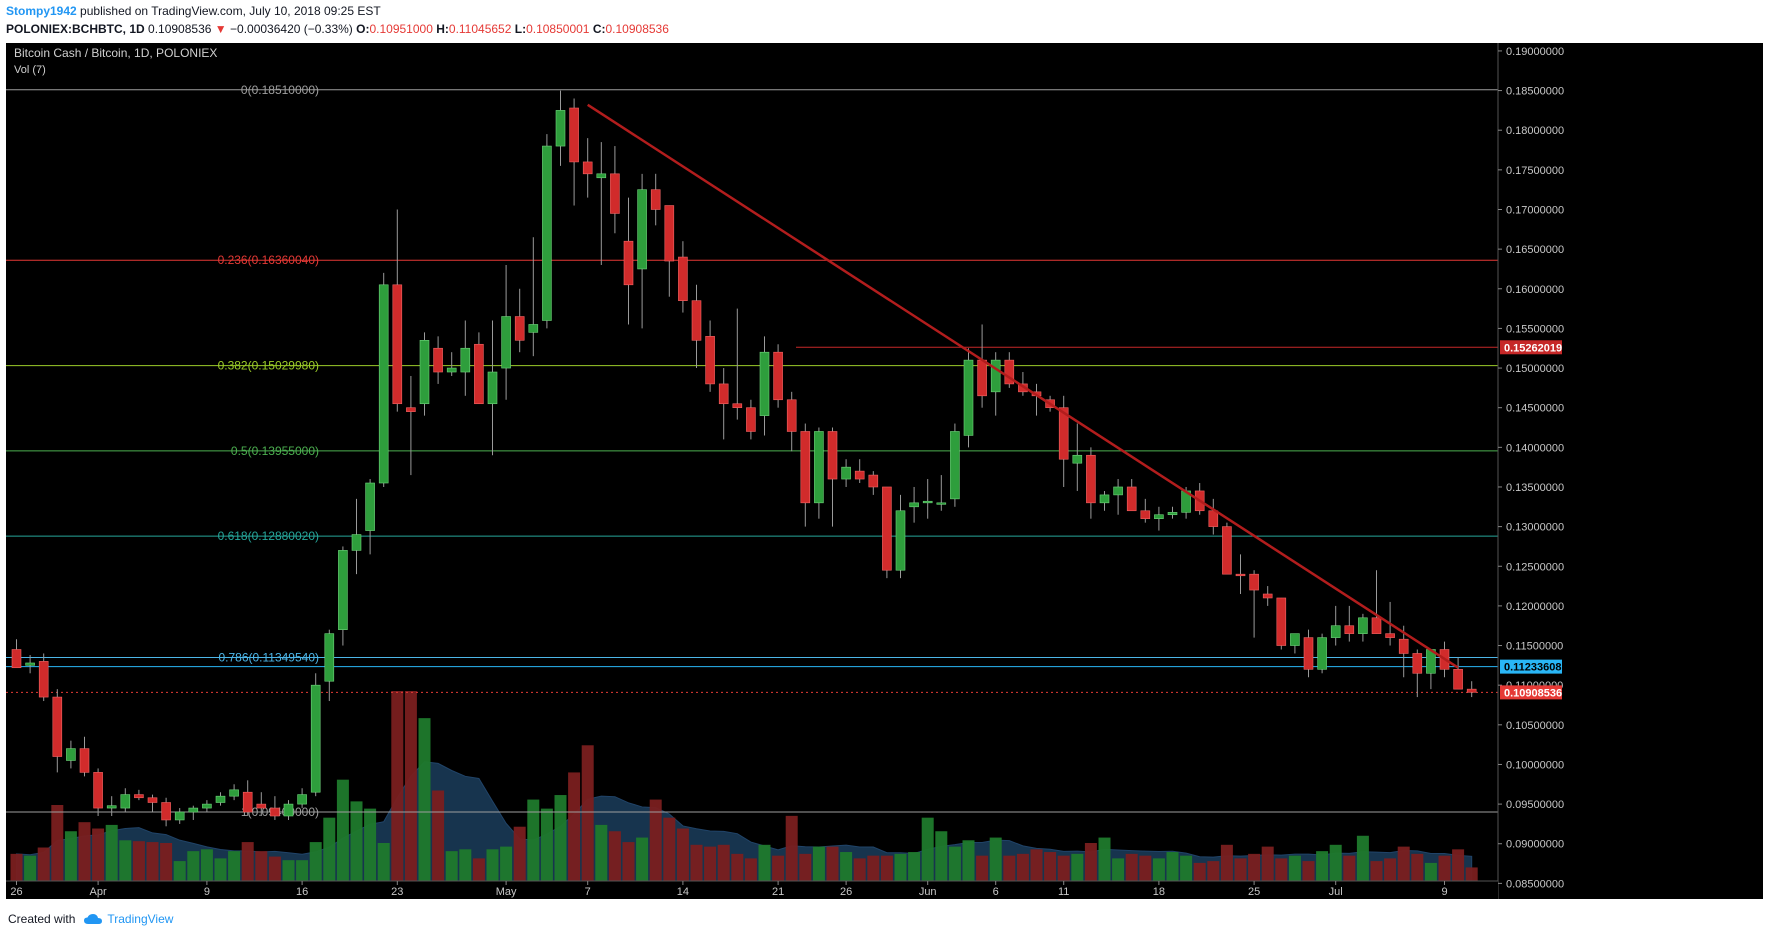 The image size is (1769, 935). Describe the element at coordinates (506, 892) in the screenshot. I see `time-tick-label: May` at that location.